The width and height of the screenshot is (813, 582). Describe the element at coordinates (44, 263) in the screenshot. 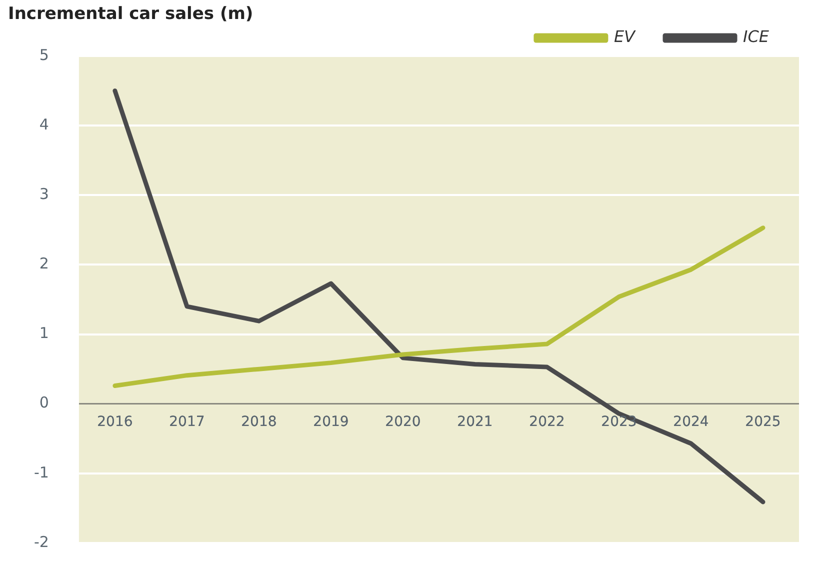

I see `y-tick-label: 2` at that location.